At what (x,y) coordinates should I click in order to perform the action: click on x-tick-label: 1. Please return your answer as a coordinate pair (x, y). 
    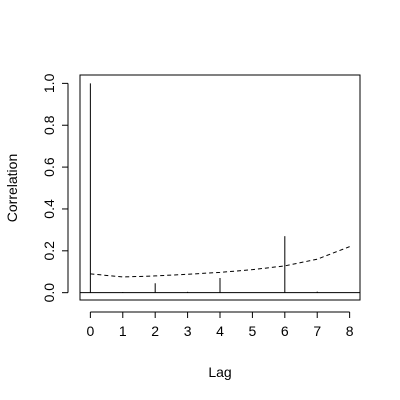
    Looking at the image, I should click on (123, 331).